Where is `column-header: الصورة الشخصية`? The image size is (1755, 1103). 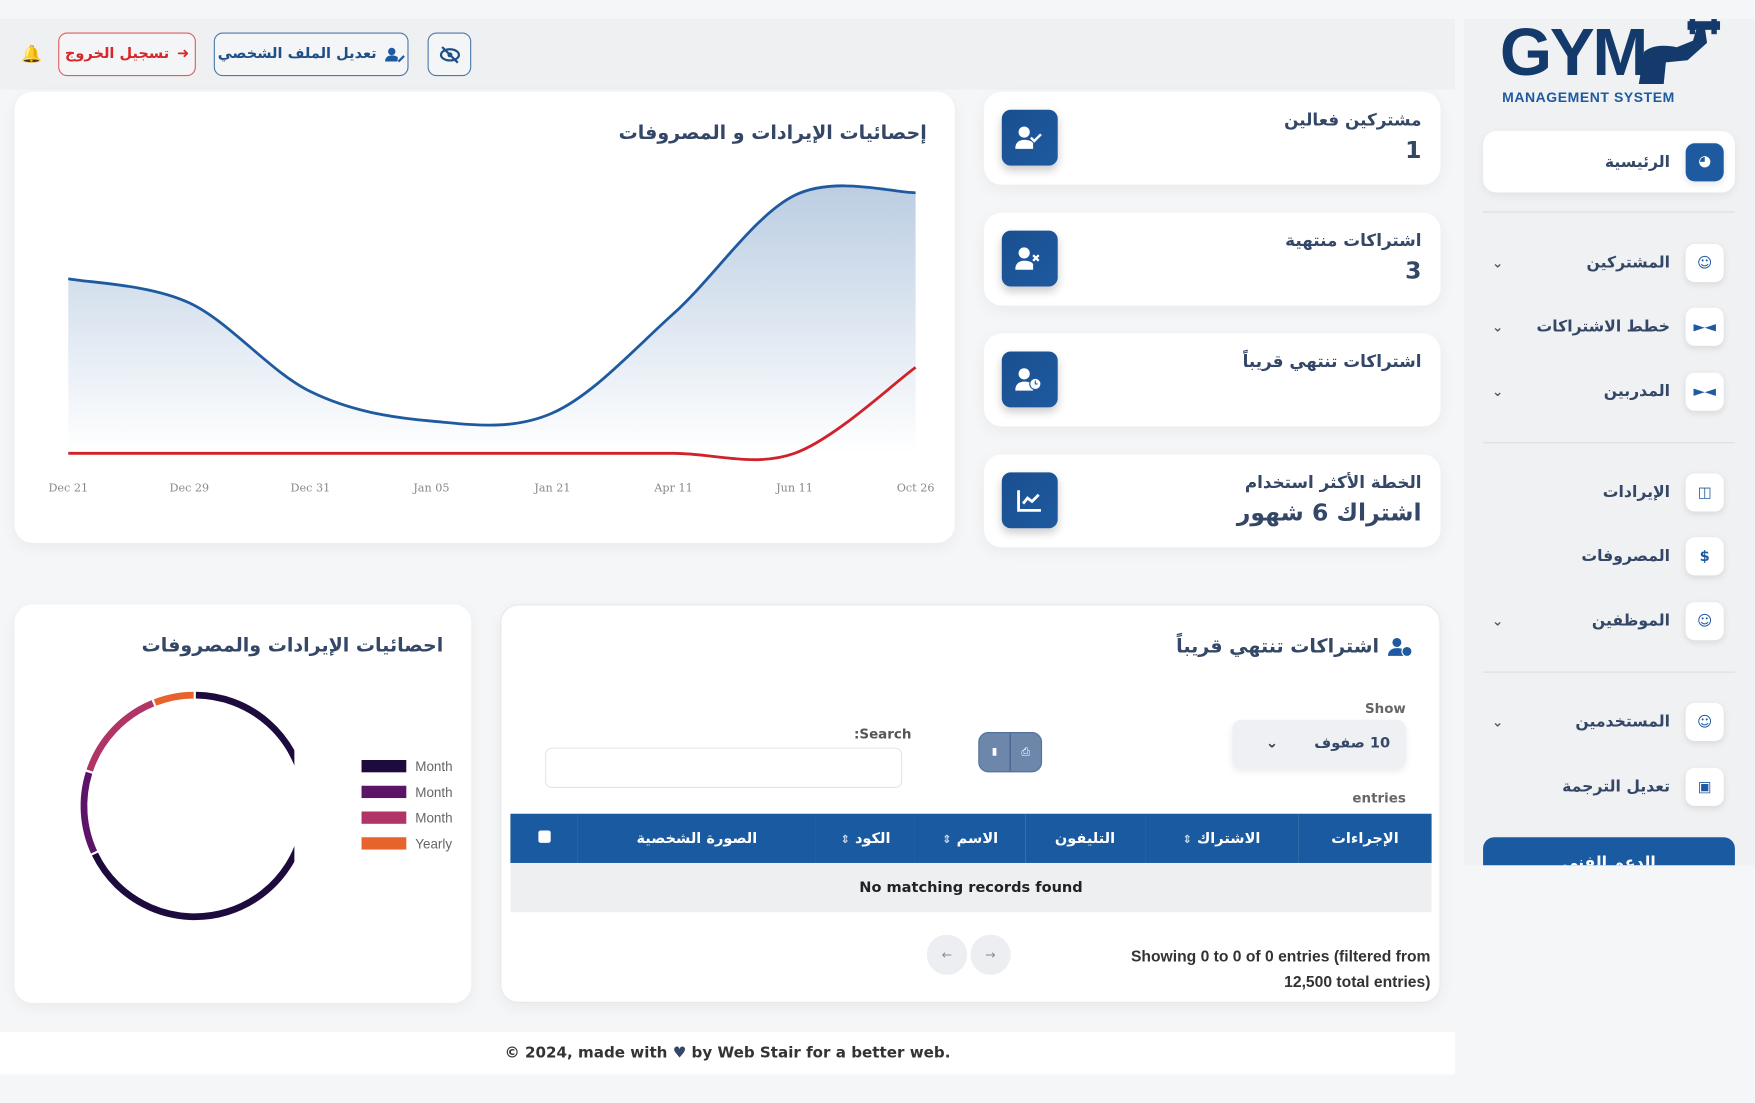 column-header: الصورة الشخصية is located at coordinates (697, 838).